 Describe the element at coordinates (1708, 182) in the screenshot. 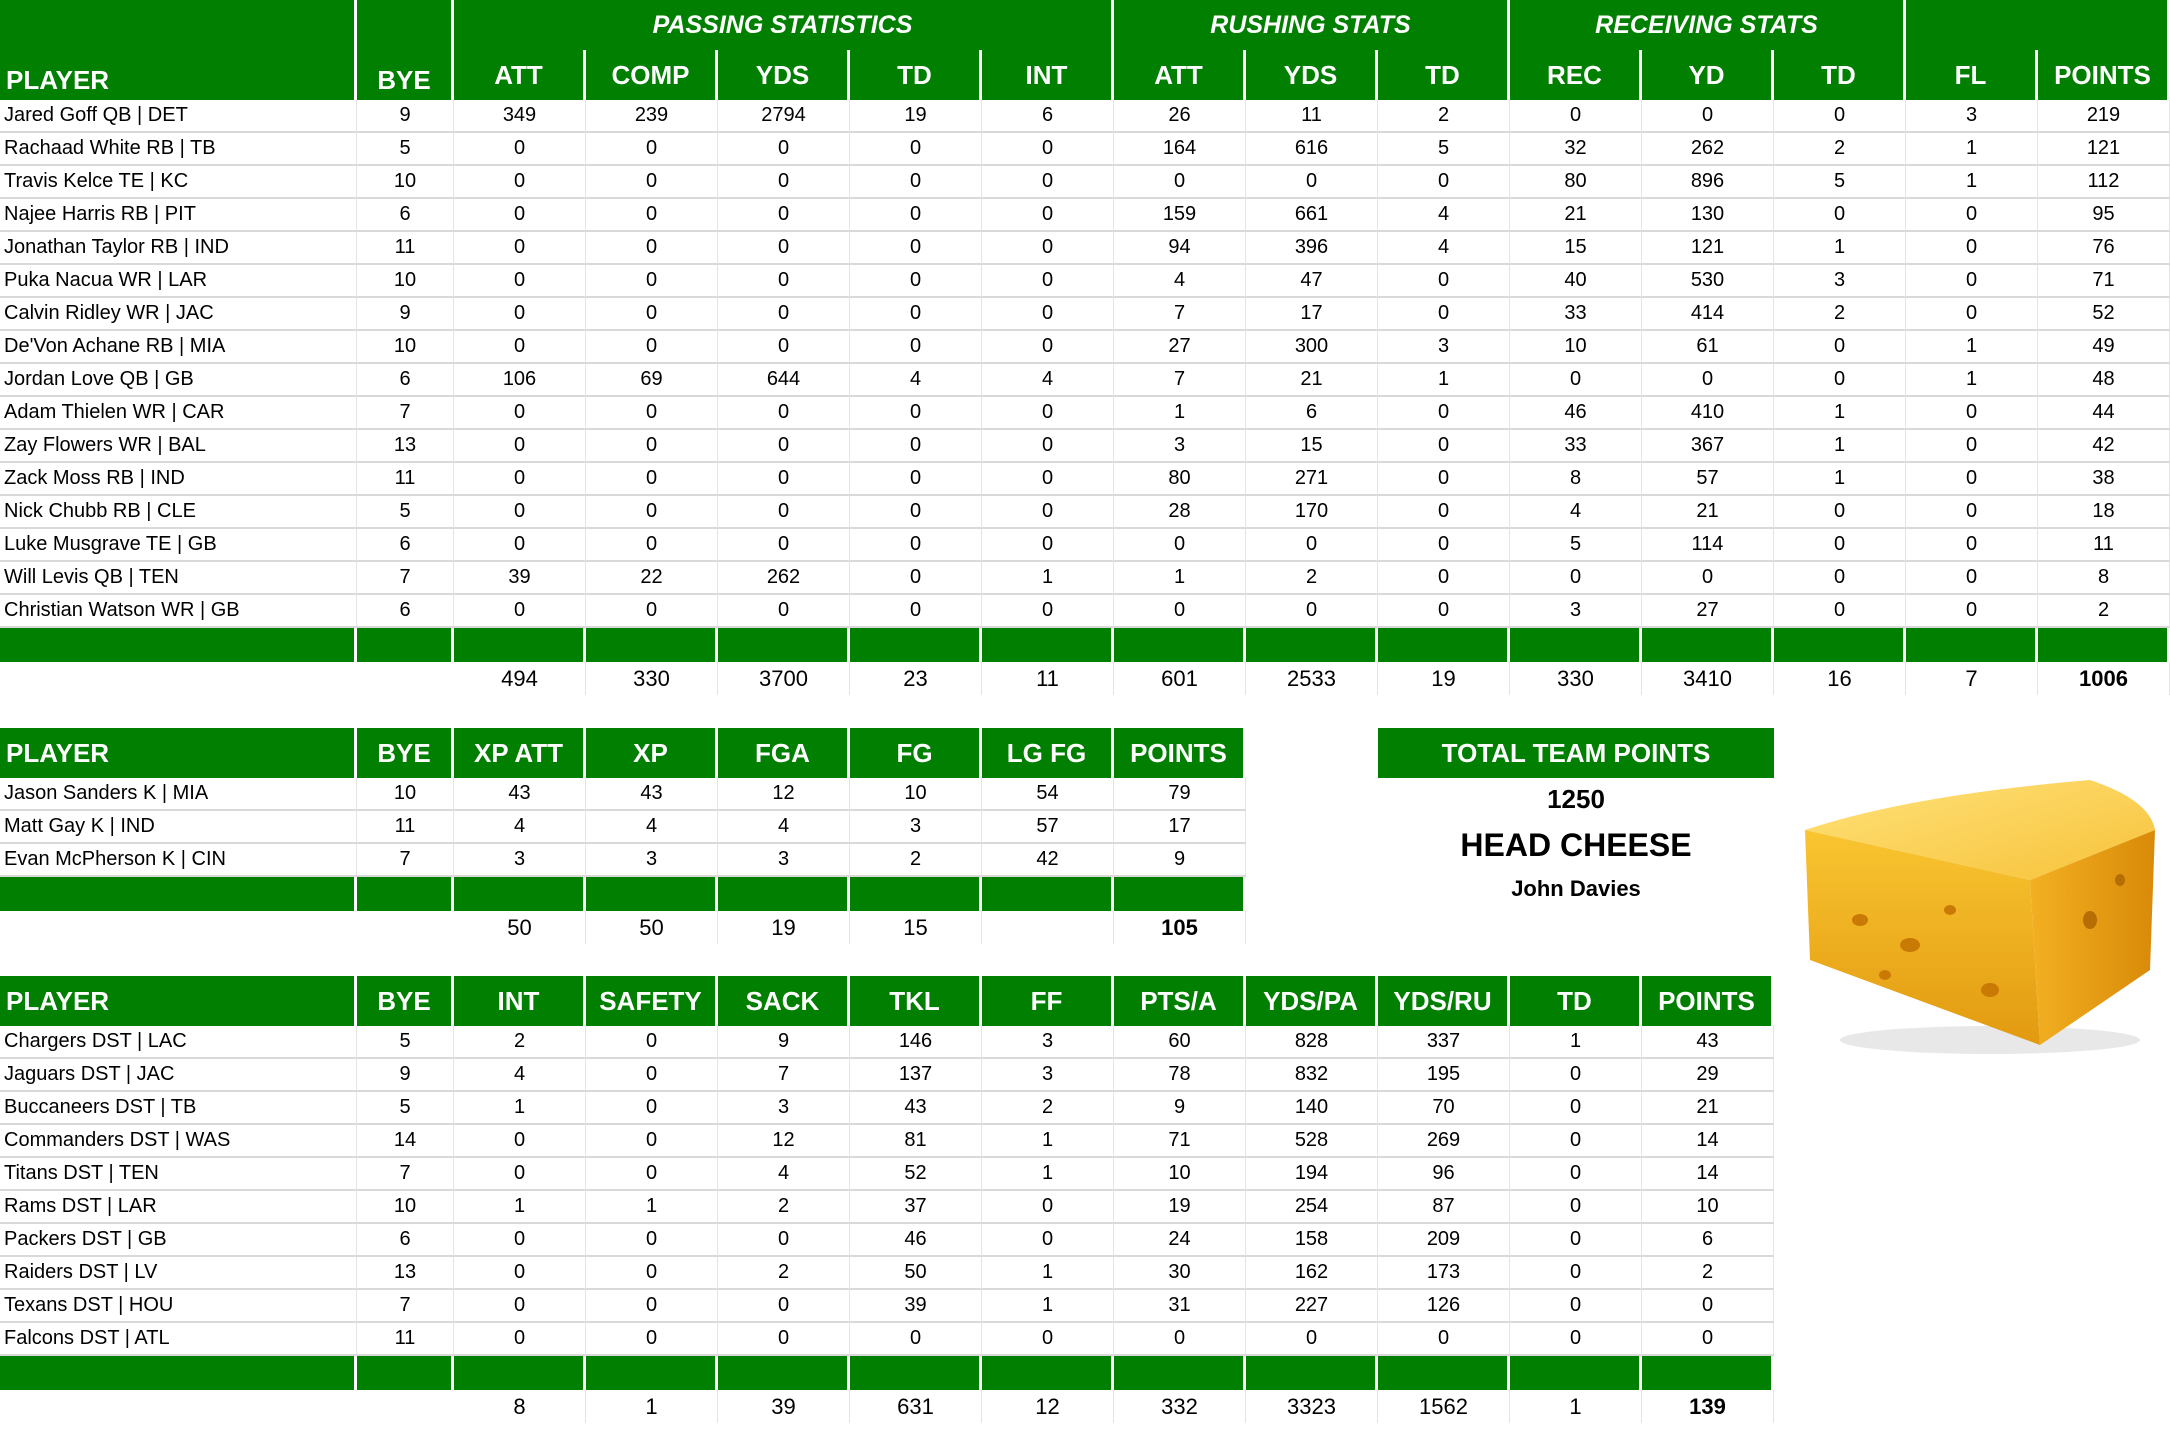

I see `stat-cell-yd: 896` at that location.